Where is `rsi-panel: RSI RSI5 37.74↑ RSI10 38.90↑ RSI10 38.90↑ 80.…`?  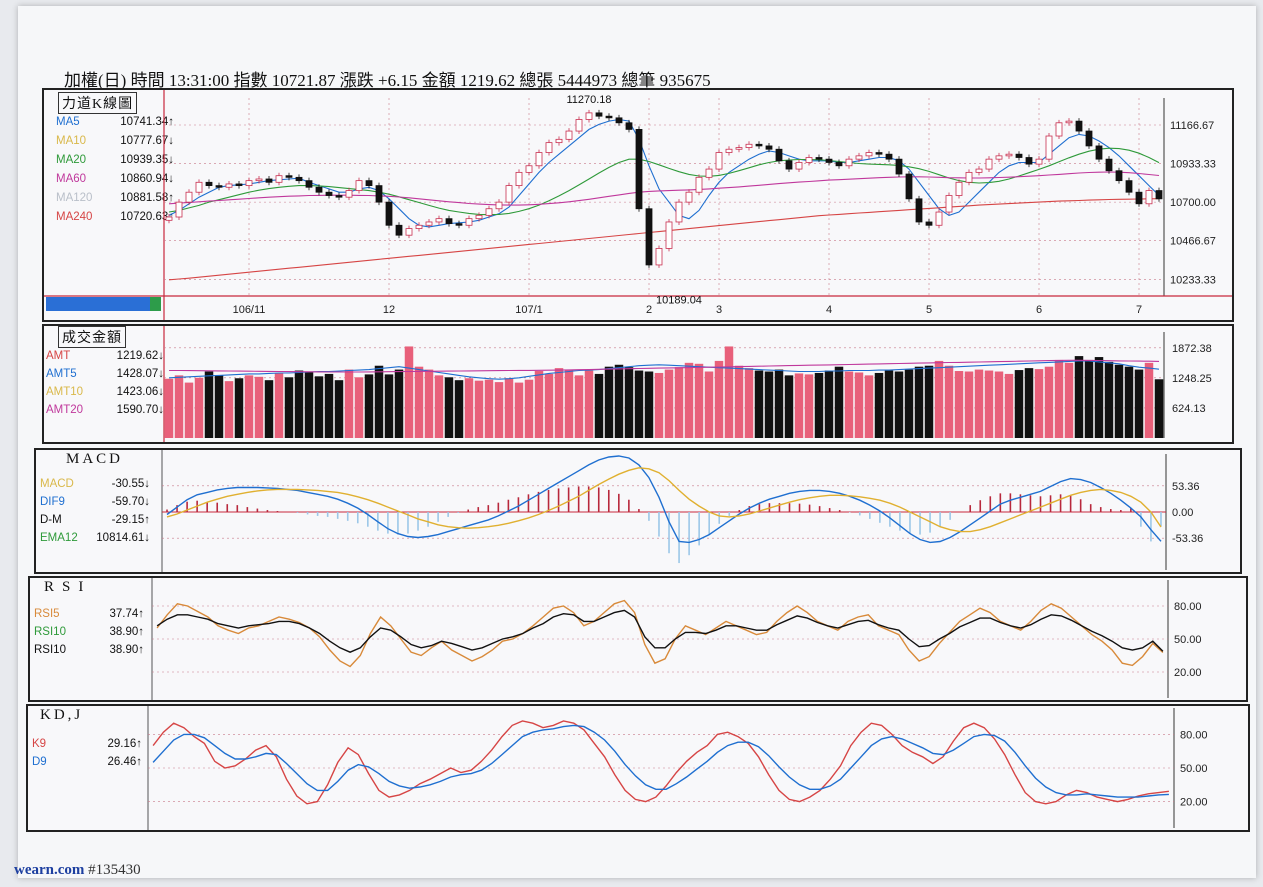
rsi-panel: RSI RSI5 37.74↑ RSI10 38.90↑ RSI10 38.90↑ 80.… is located at coordinates (638, 639).